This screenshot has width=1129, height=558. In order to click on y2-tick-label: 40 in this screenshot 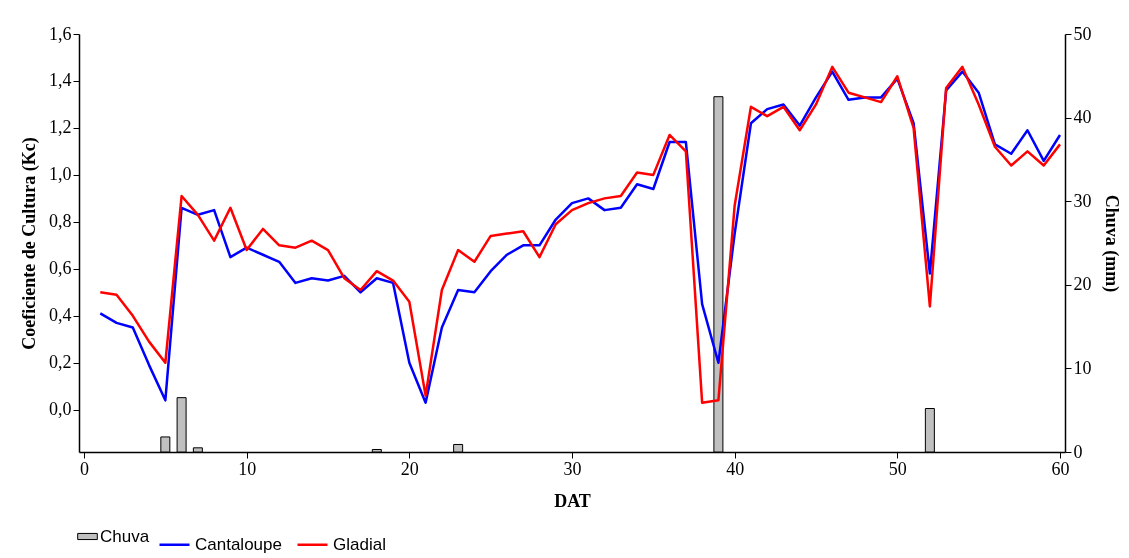, I will do `click(1082, 117)`.